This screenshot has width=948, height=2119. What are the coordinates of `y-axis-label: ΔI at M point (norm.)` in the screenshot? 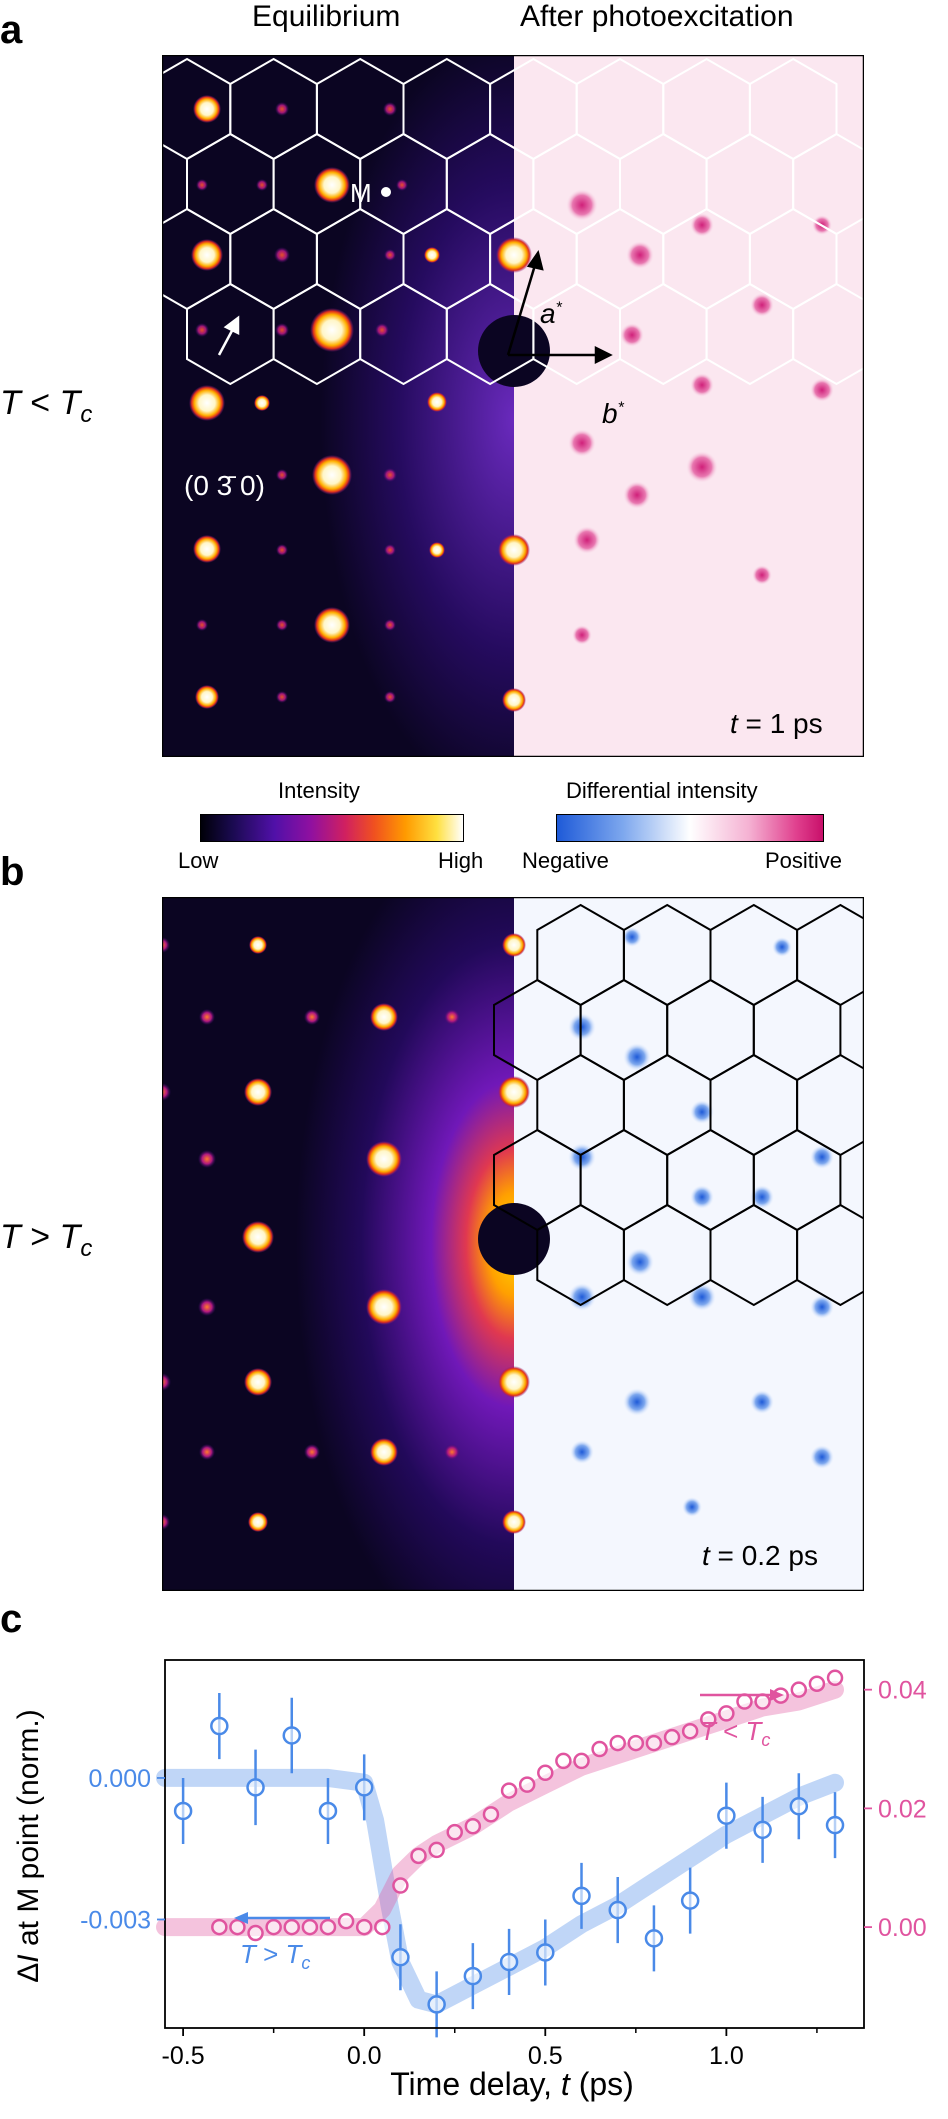 It's located at (28, 1845).